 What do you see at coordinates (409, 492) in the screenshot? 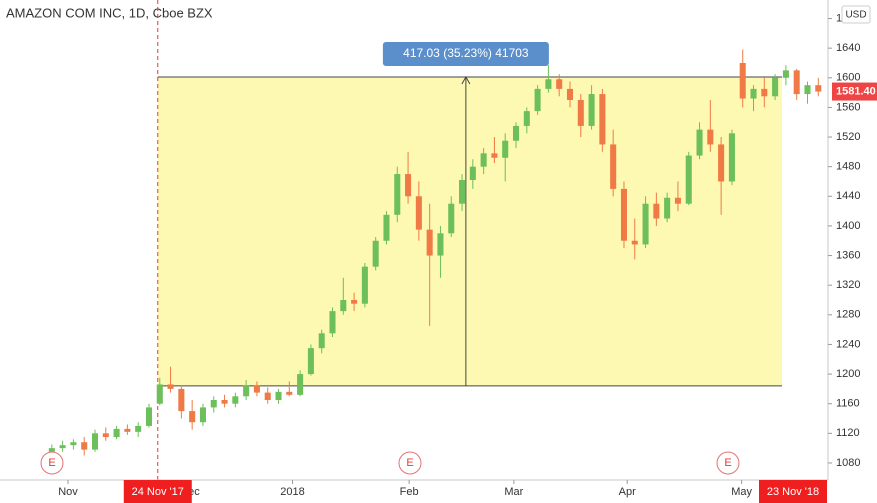
I see `x-tick-label: Feb` at bounding box center [409, 492].